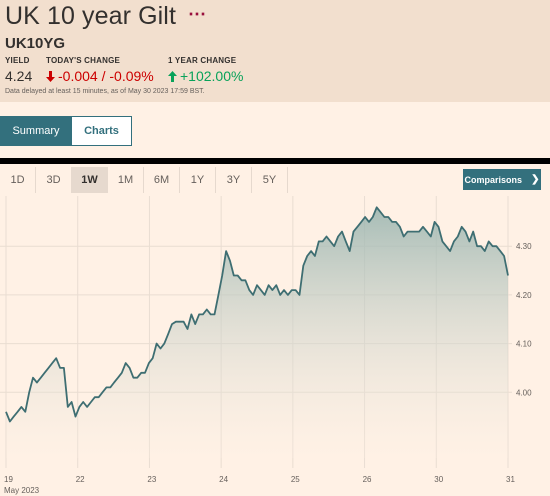 This screenshot has height=496, width=550. What do you see at coordinates (172, 76) in the screenshot?
I see `arrow-up-icon` at bounding box center [172, 76].